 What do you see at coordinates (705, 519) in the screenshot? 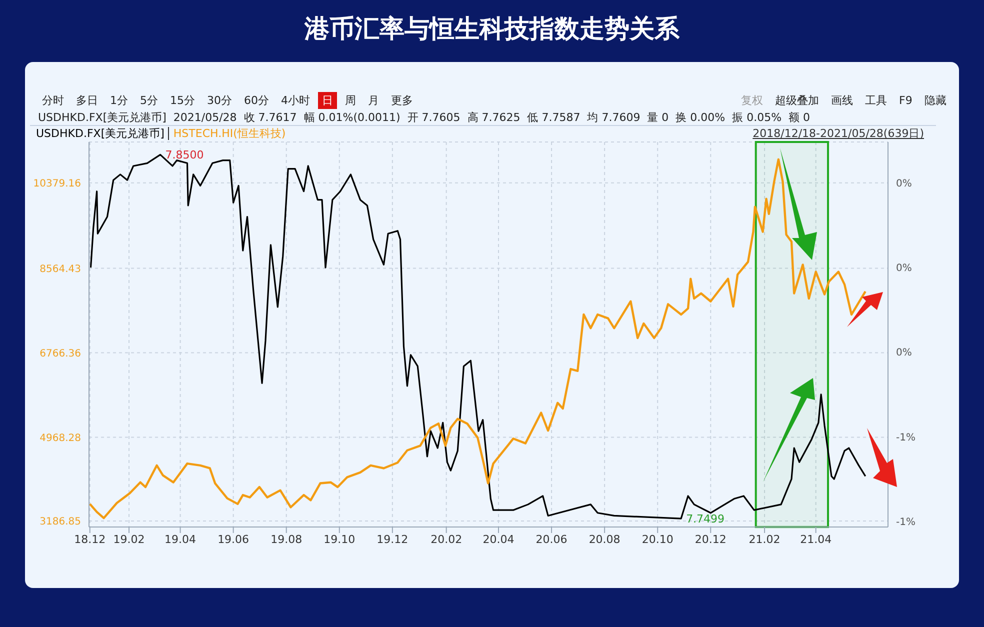
I see `annotation: 7.7499` at bounding box center [705, 519].